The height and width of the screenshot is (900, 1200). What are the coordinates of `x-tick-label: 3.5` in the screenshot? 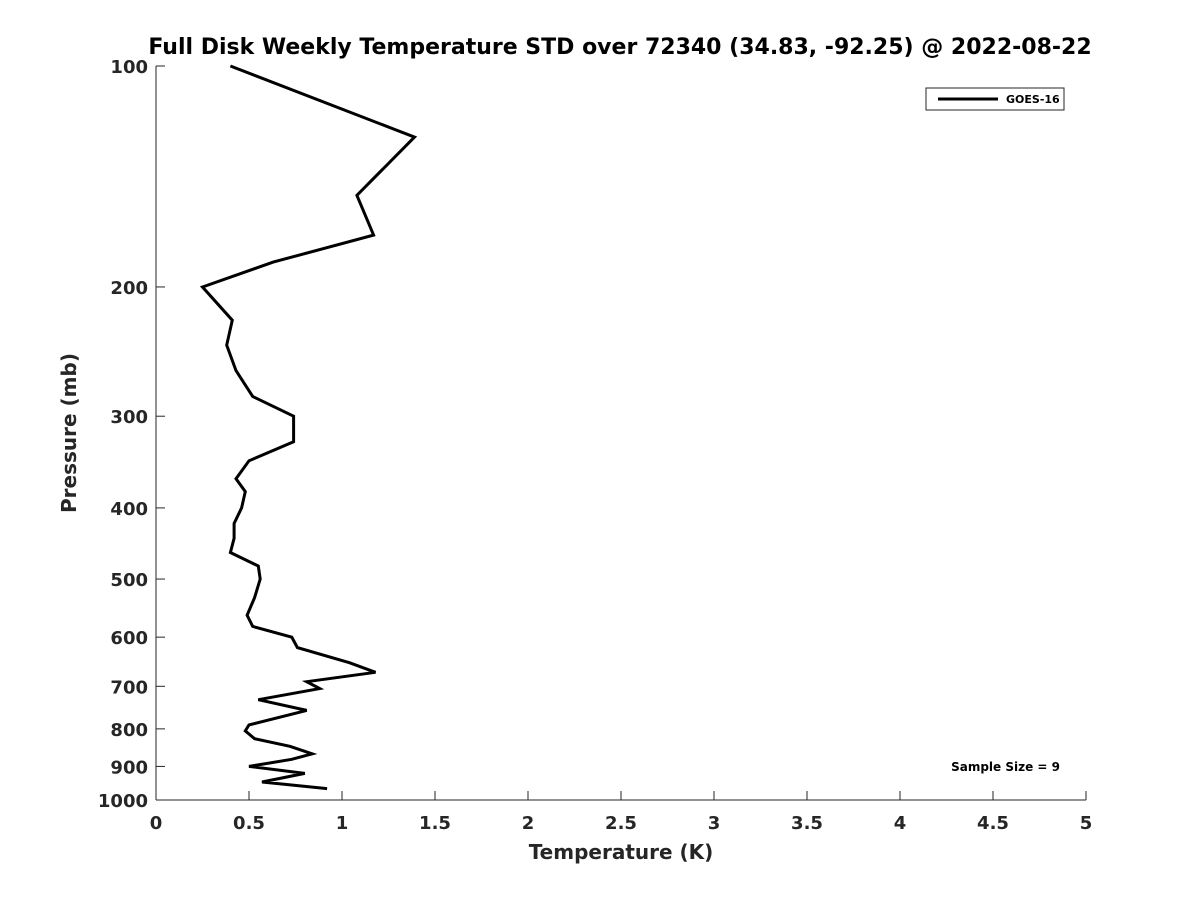 It's located at (807, 823).